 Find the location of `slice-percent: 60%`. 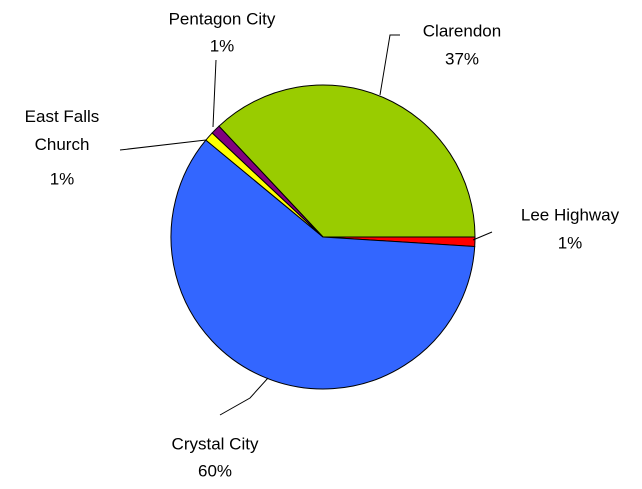

slice-percent: 60% is located at coordinates (215, 470).